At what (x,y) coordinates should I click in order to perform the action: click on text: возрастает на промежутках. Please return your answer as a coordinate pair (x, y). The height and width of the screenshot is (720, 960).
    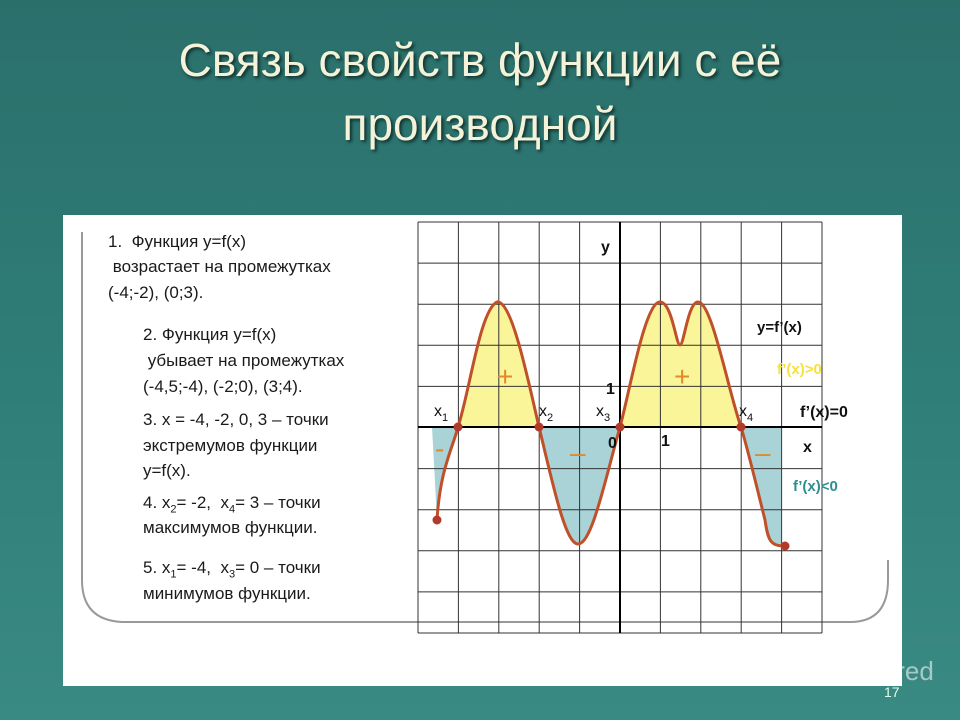
    Looking at the image, I should click on (219, 266).